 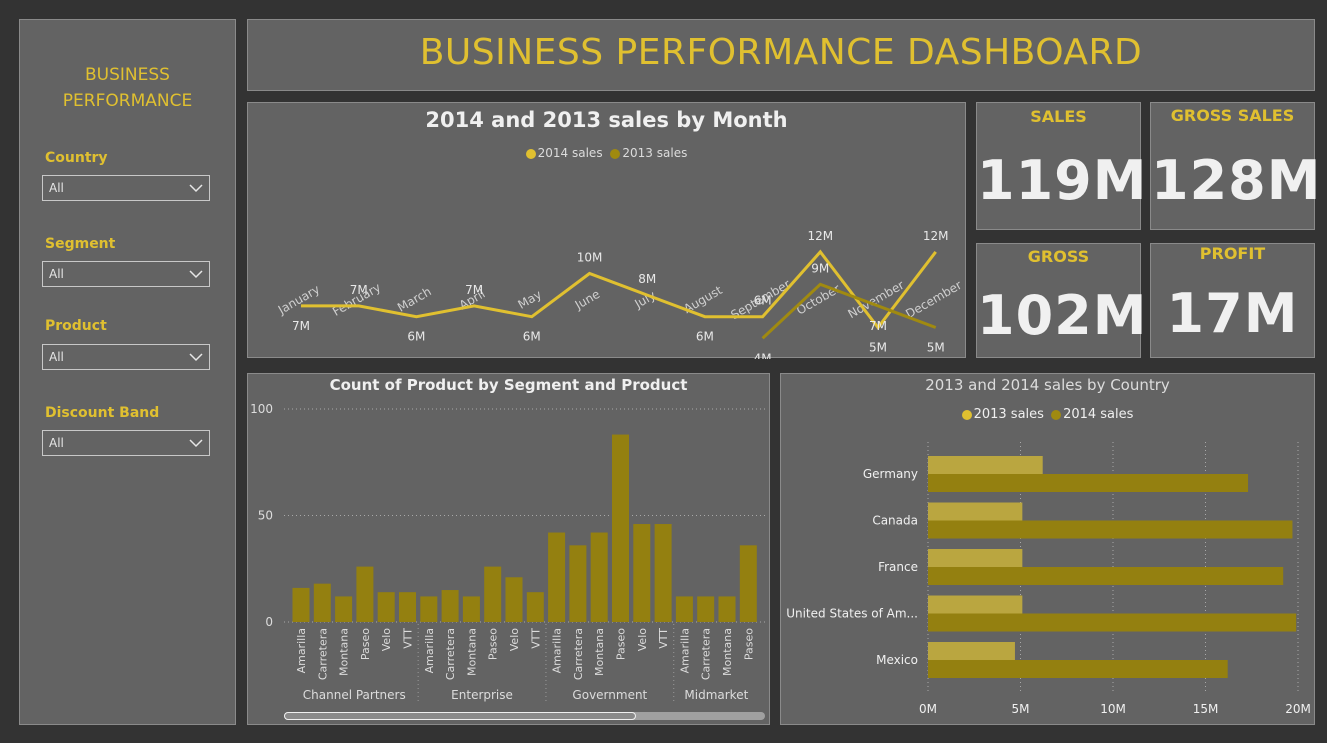 What do you see at coordinates (716, 695) in the screenshot?
I see `group-label: Midmarket` at bounding box center [716, 695].